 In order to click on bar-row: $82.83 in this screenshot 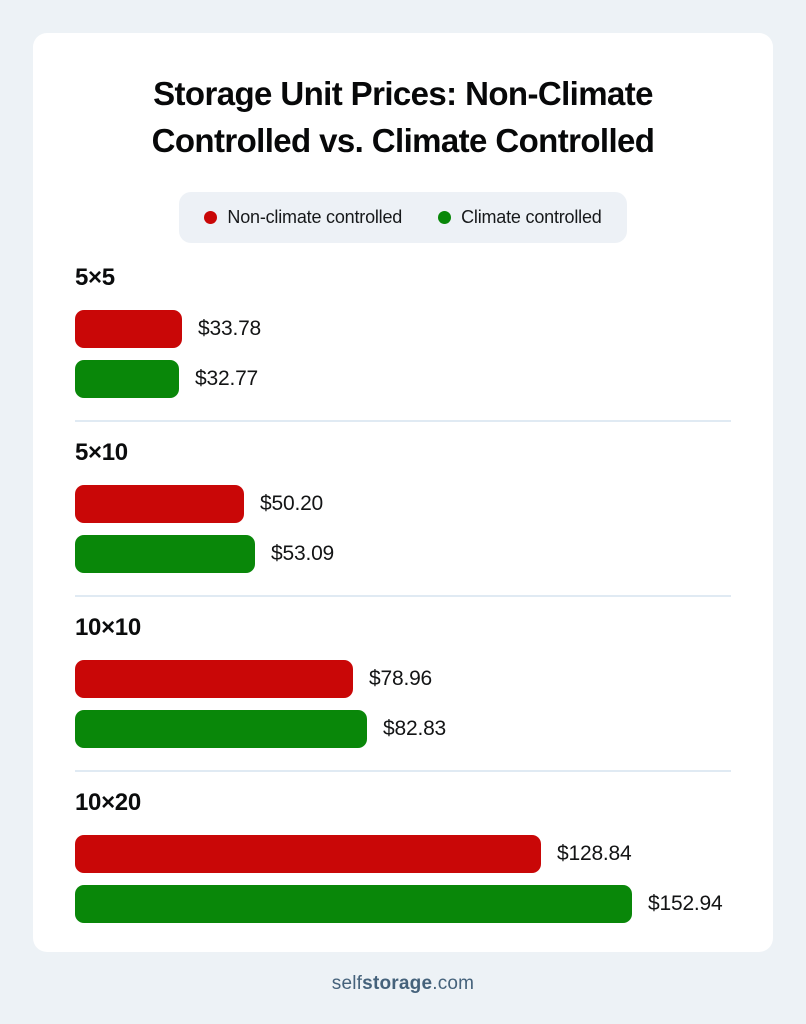, I will do `click(403, 729)`.